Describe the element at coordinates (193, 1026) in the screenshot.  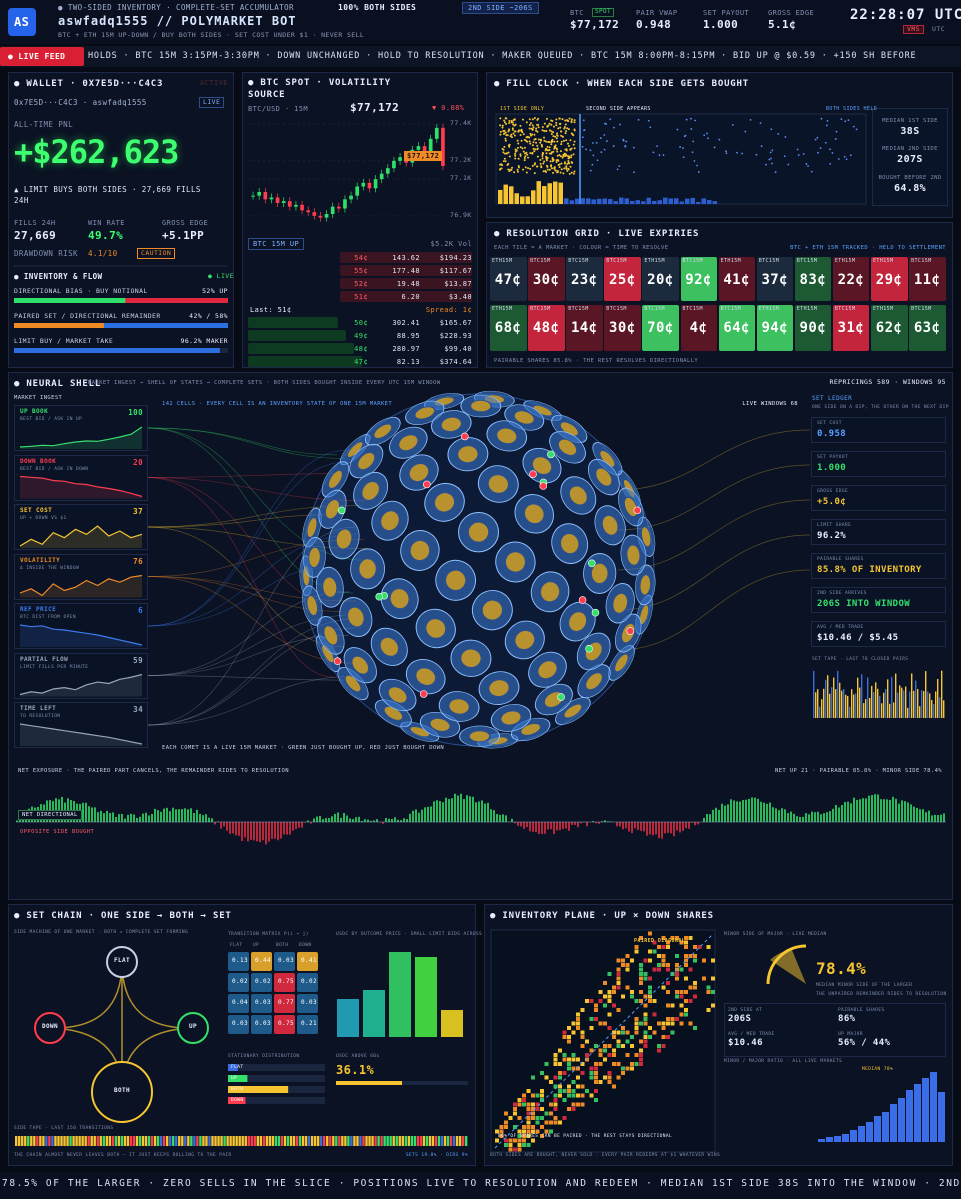
I see `label: UP` at that location.